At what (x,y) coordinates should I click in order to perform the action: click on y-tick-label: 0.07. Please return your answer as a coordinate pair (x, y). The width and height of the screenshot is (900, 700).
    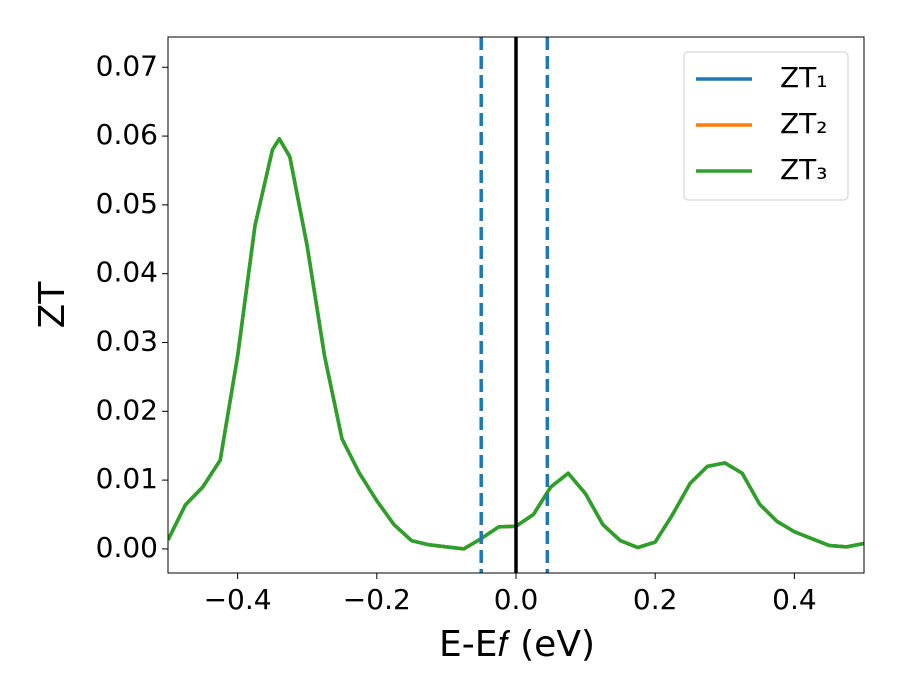
    Looking at the image, I should click on (127, 65).